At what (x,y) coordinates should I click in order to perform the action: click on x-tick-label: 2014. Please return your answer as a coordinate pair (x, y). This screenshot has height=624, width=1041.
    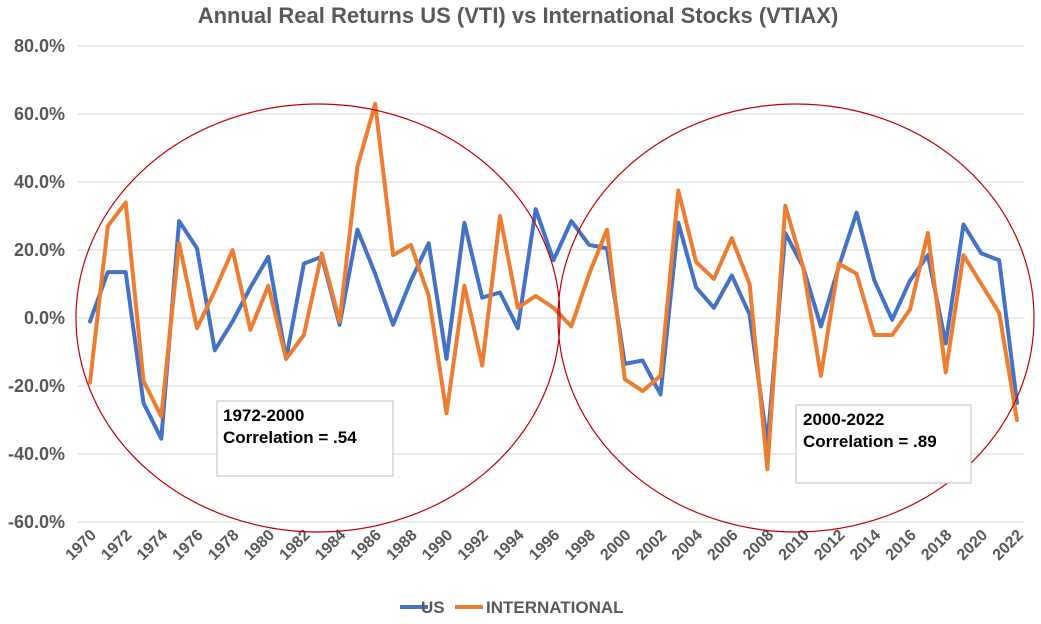
    Looking at the image, I should click on (865, 545).